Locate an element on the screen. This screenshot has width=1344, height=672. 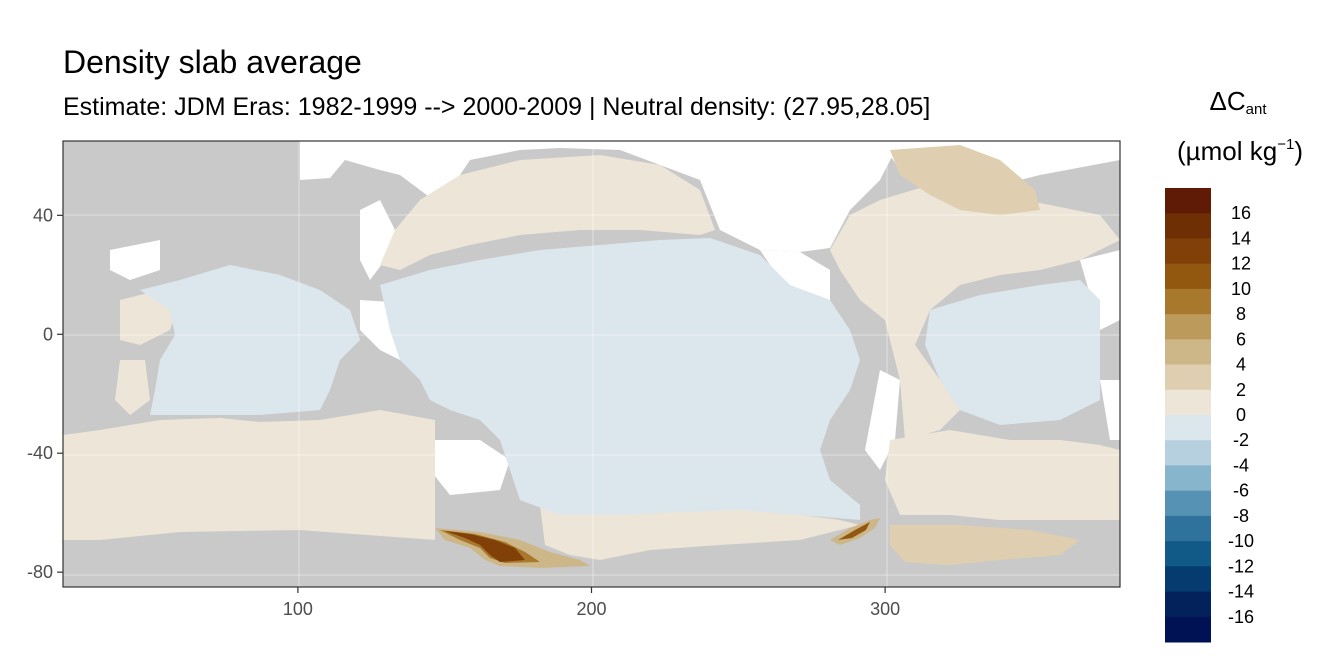
legend-break-label: 10 is located at coordinates (1241, 289).